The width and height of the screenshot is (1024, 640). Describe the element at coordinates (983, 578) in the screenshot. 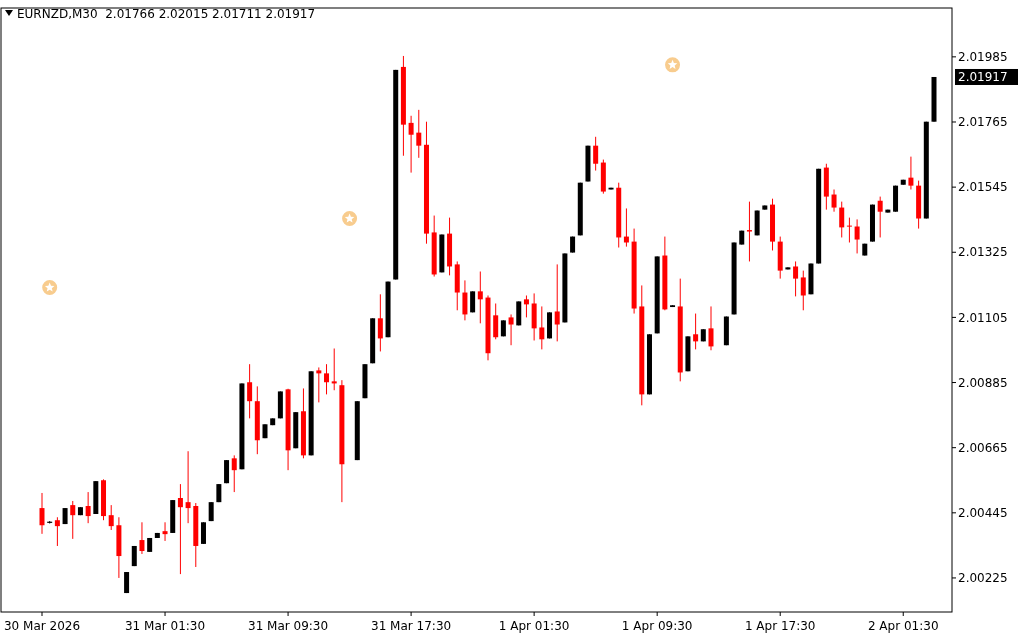

I see `y-tick-label: 2.00225` at that location.